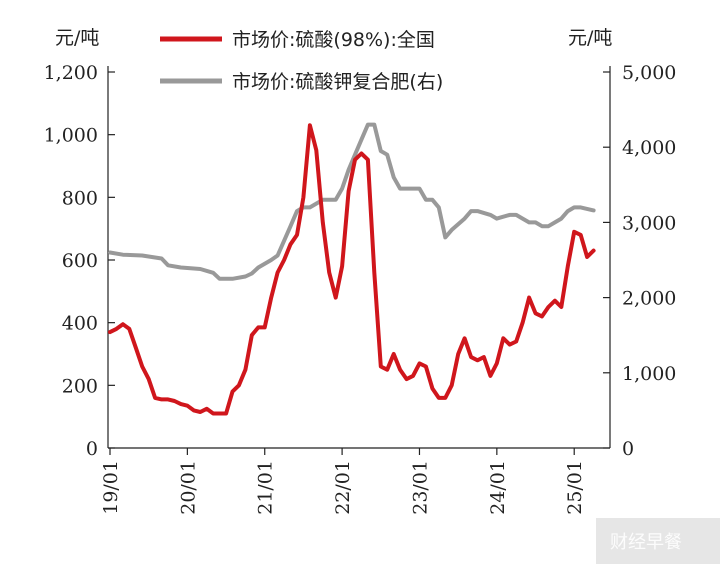 The height and width of the screenshot is (564, 720). Describe the element at coordinates (590, 38) in the screenshot. I see `right-axis-unit: 元/吨` at that location.